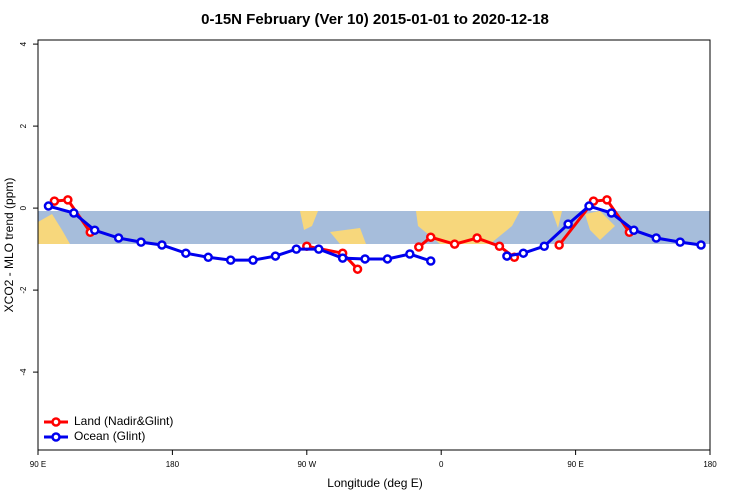 Image resolution: width=750 pixels, height=500 pixels. I want to click on legend-label: Land (Nadir&Glint), so click(123, 421).